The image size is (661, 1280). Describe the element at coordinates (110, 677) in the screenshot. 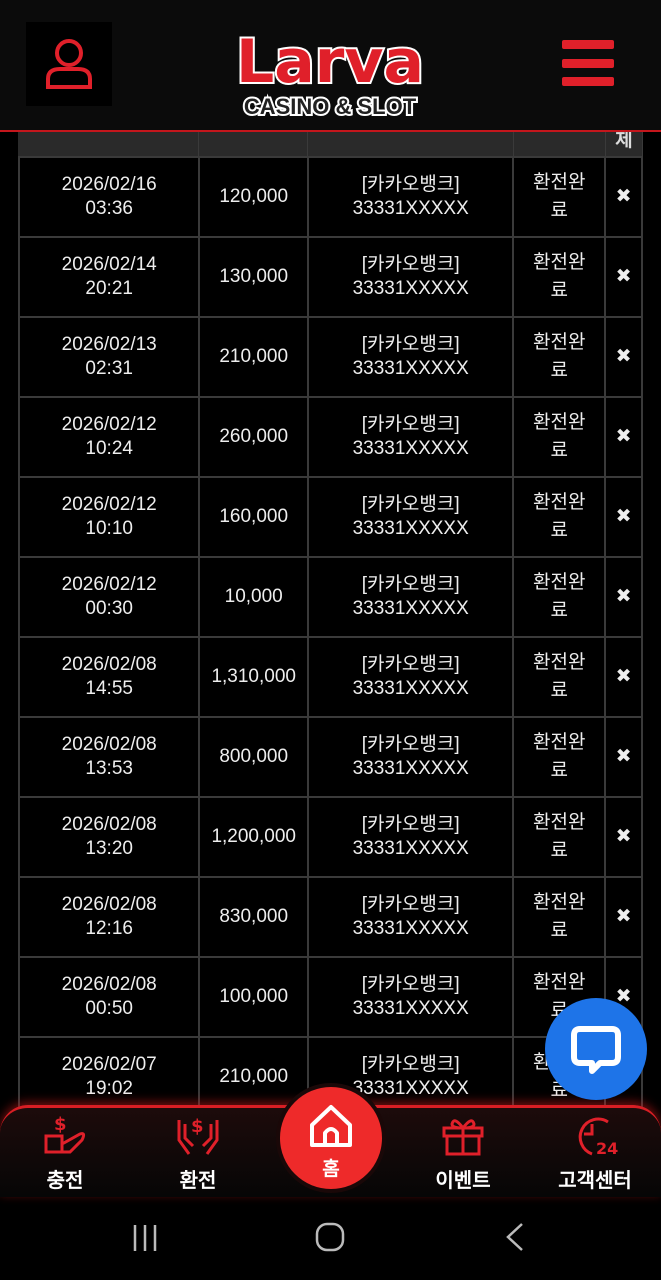

I see `date-cell: 2026/02/08 14:55` at that location.